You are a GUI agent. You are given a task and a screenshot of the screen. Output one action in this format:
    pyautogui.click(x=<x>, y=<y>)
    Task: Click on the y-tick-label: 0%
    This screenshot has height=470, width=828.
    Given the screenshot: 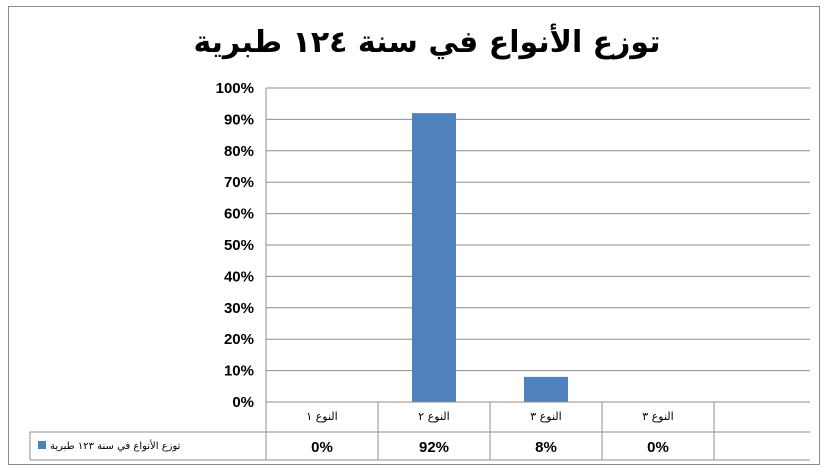 What is the action you would take?
    pyautogui.click(x=243, y=402)
    